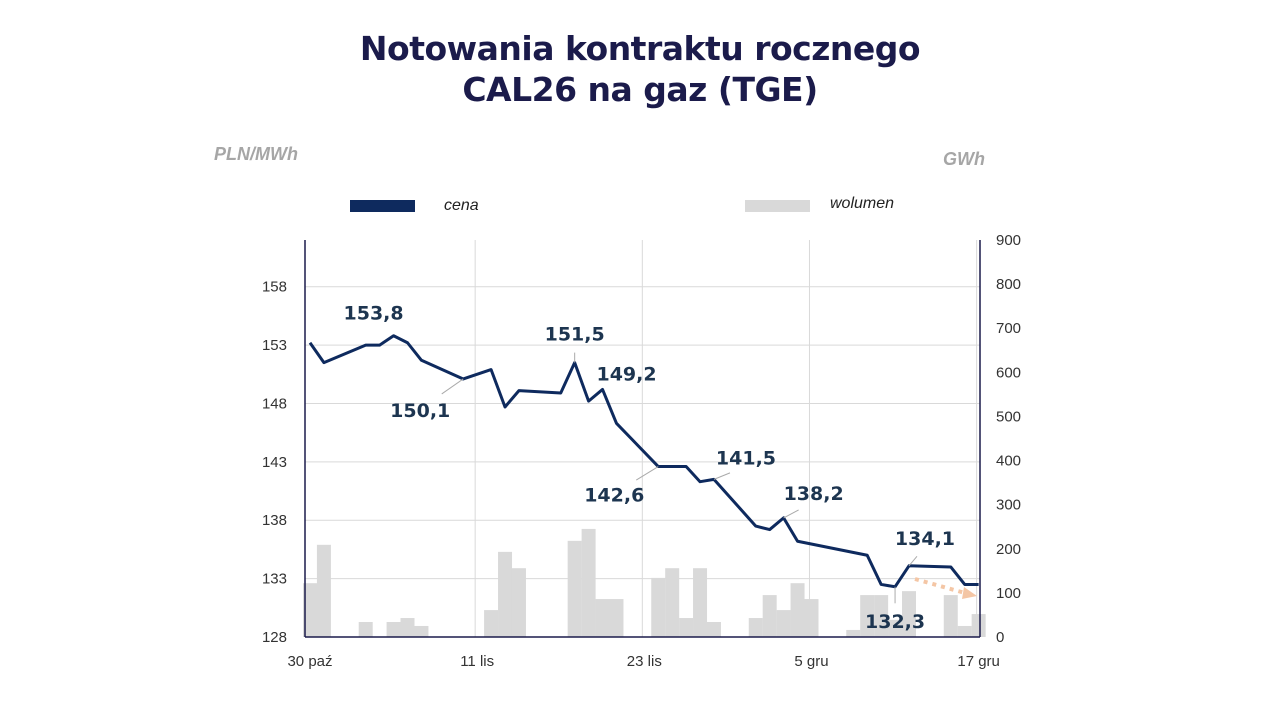 The image size is (1280, 720). Describe the element at coordinates (1008, 593) in the screenshot. I see `right-tick-label: 100` at that location.